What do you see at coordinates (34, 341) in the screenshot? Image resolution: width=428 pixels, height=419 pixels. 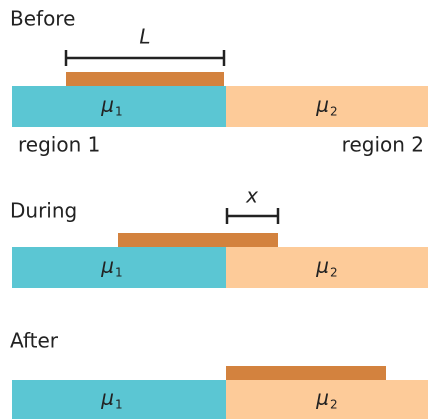 I see `panel-title: After` at bounding box center [34, 341].